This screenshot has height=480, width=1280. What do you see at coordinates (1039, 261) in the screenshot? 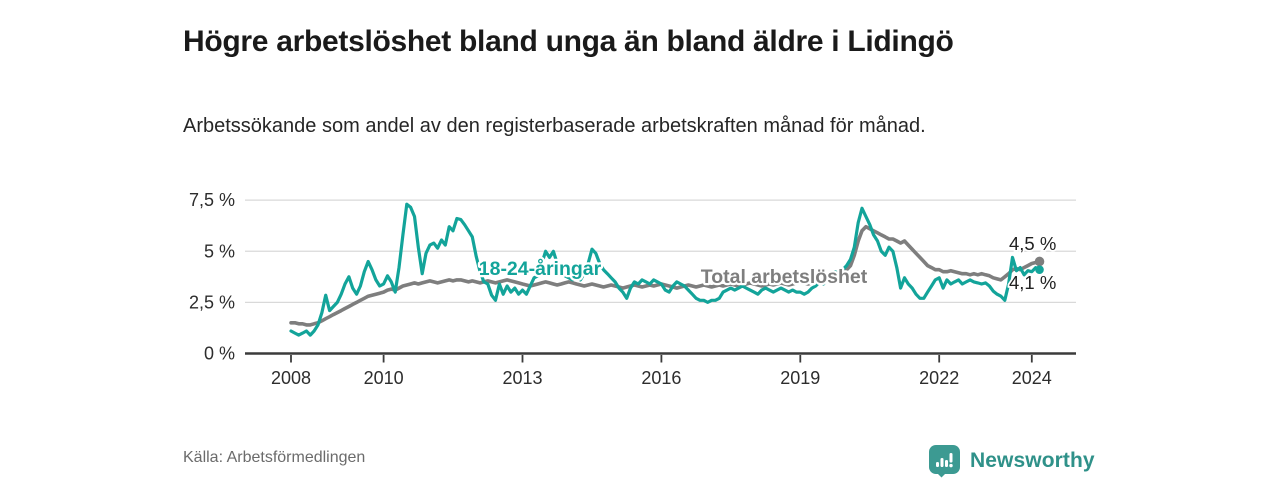
I see `end-dot-total` at bounding box center [1039, 261].